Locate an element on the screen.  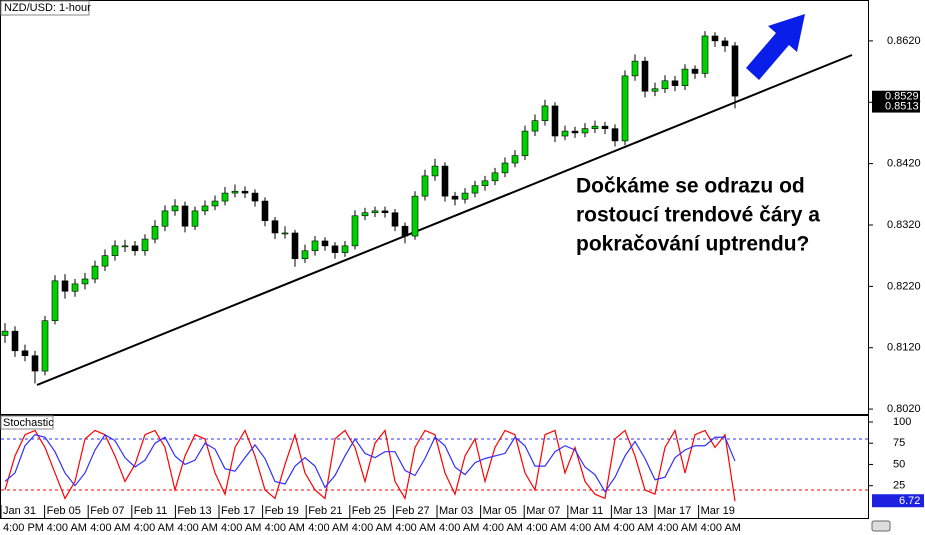
scroll-button is located at coordinates (881, 526).